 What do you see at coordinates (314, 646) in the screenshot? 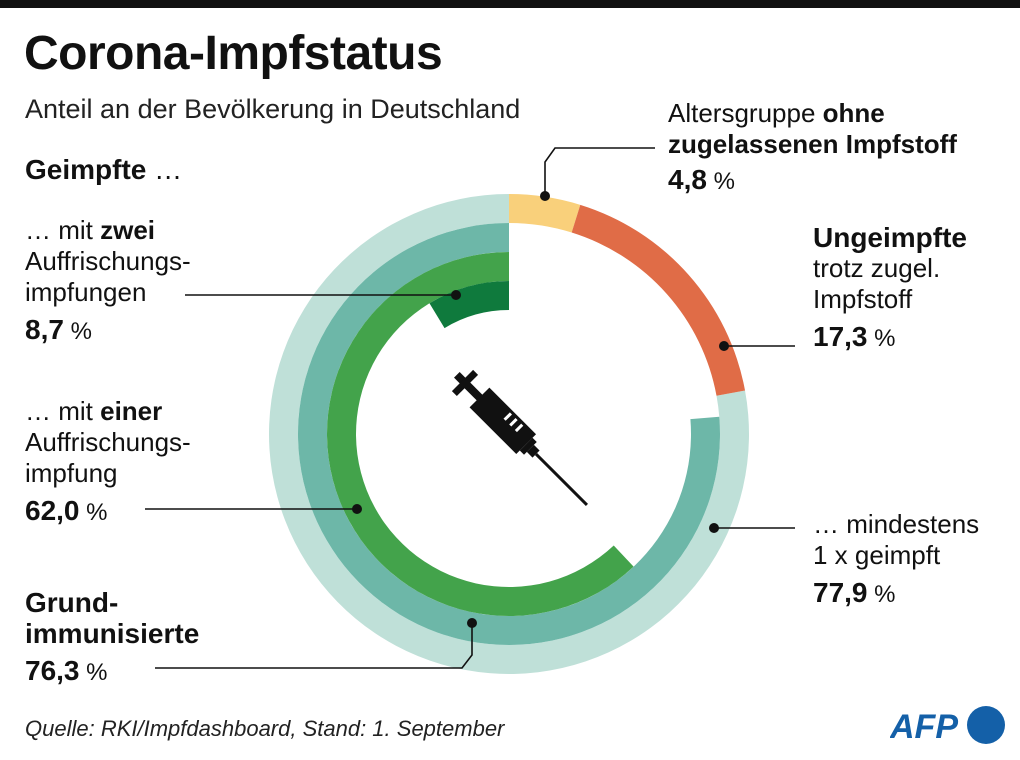
I see `leader-grund` at bounding box center [314, 646].